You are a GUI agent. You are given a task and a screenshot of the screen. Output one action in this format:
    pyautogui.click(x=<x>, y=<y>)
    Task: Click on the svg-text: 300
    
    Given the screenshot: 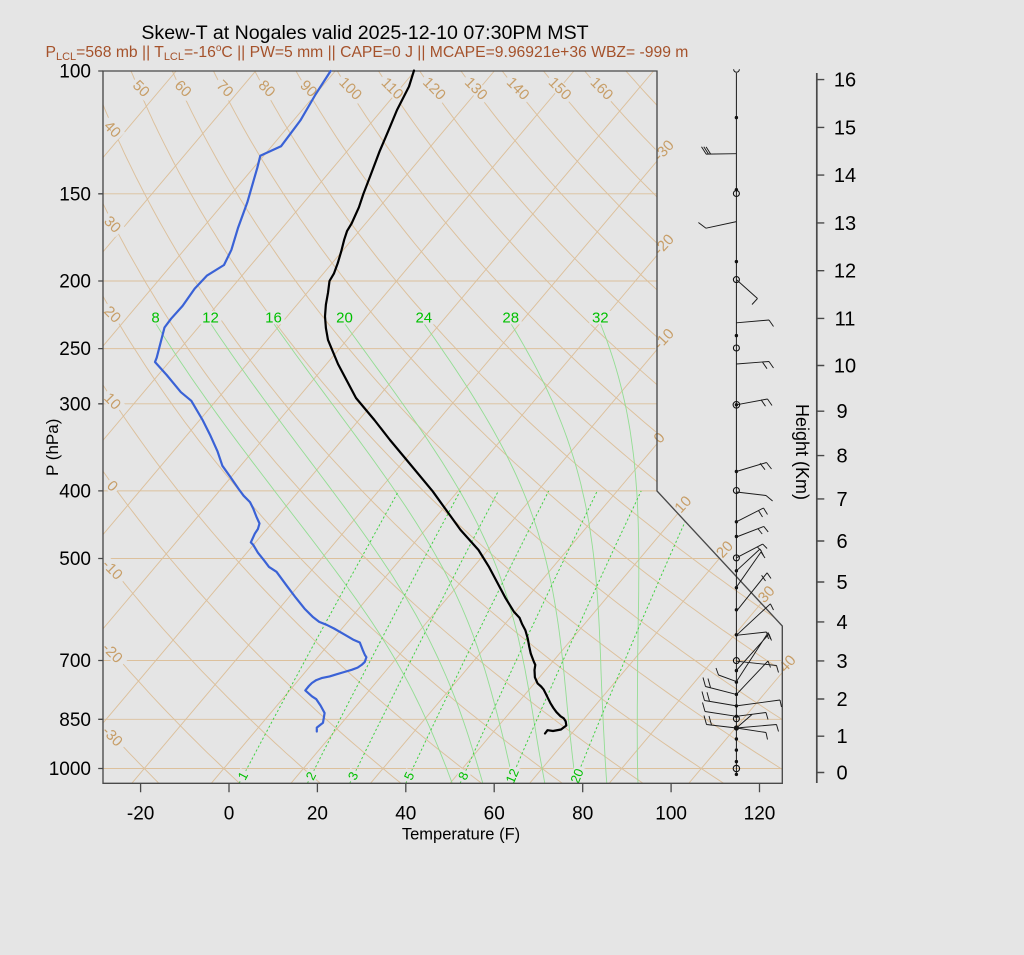 What is the action you would take?
    pyautogui.click(x=75, y=404)
    